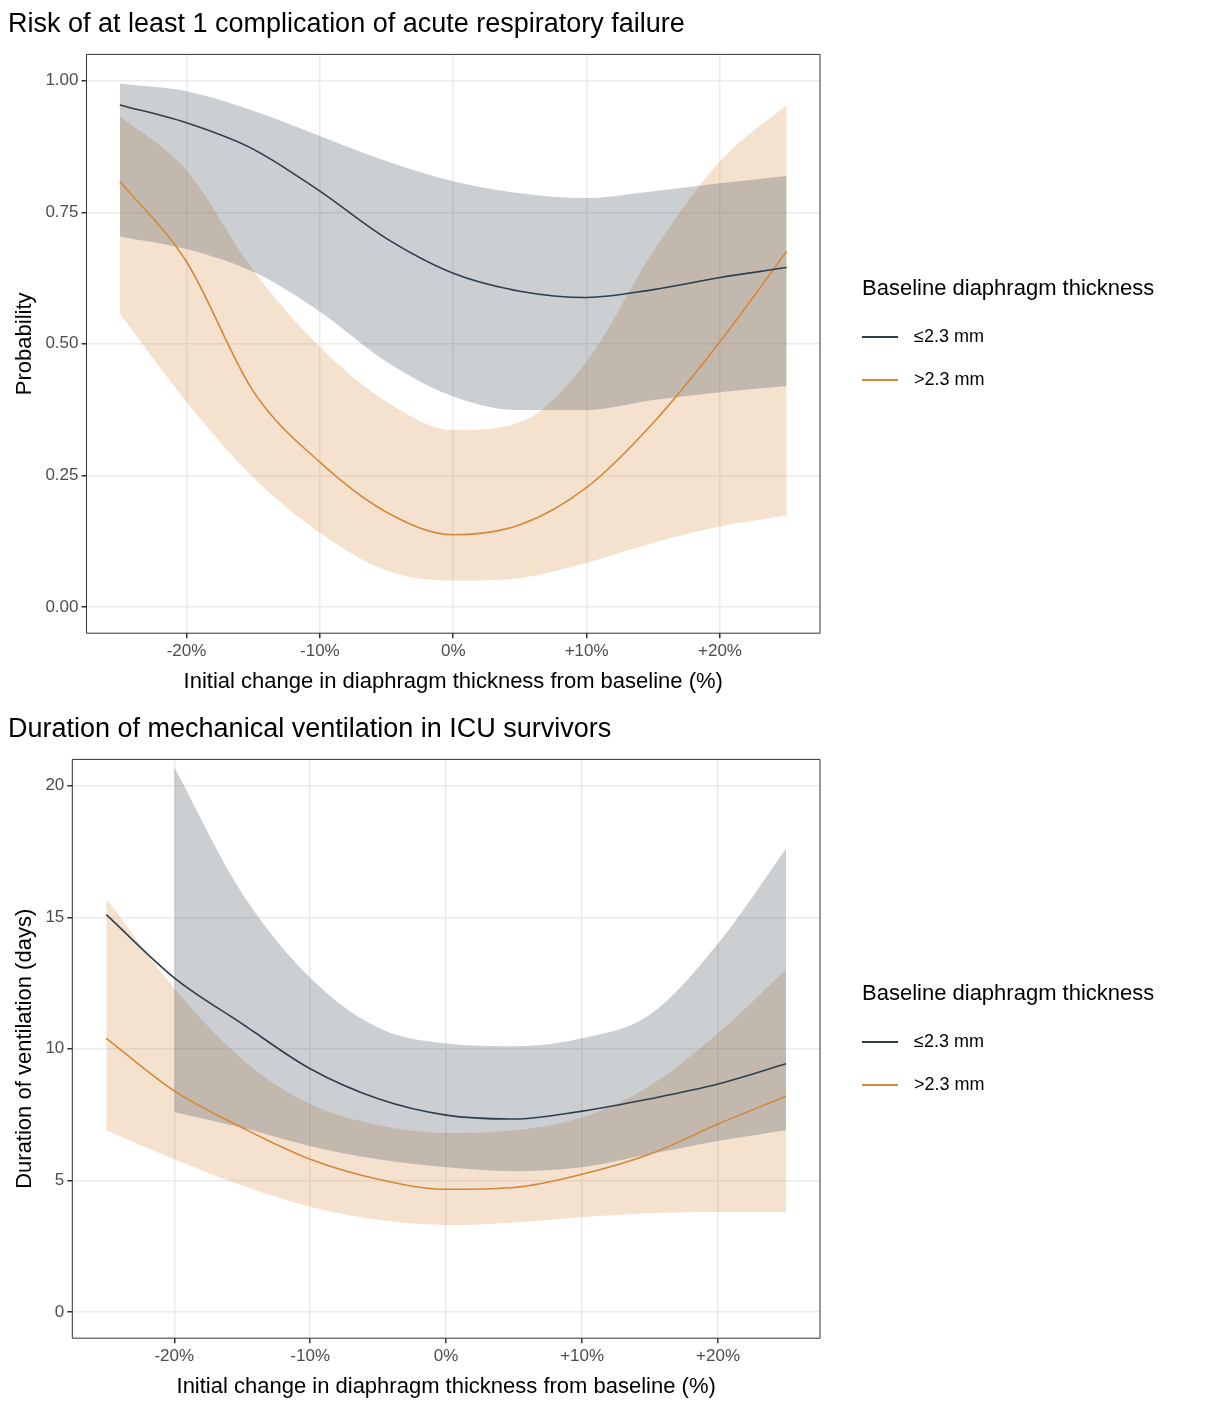  Describe the element at coordinates (55, 916) in the screenshot. I see `y-tick-label: 15` at that location.